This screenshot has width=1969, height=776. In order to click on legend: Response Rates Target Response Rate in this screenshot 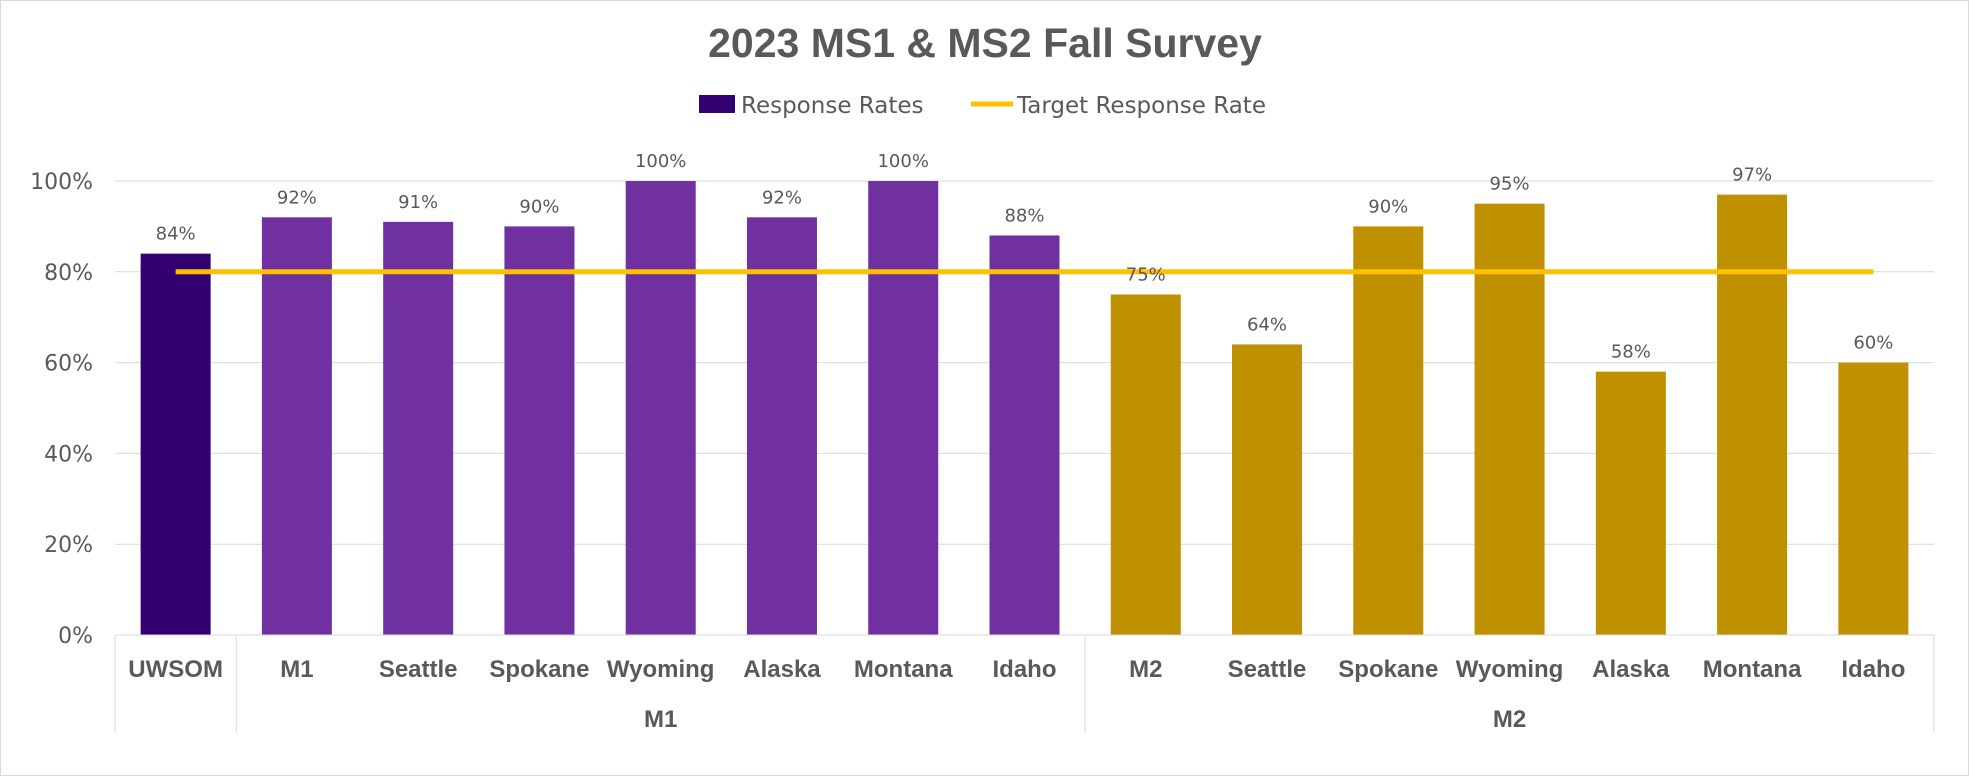, I will do `click(982, 106)`.